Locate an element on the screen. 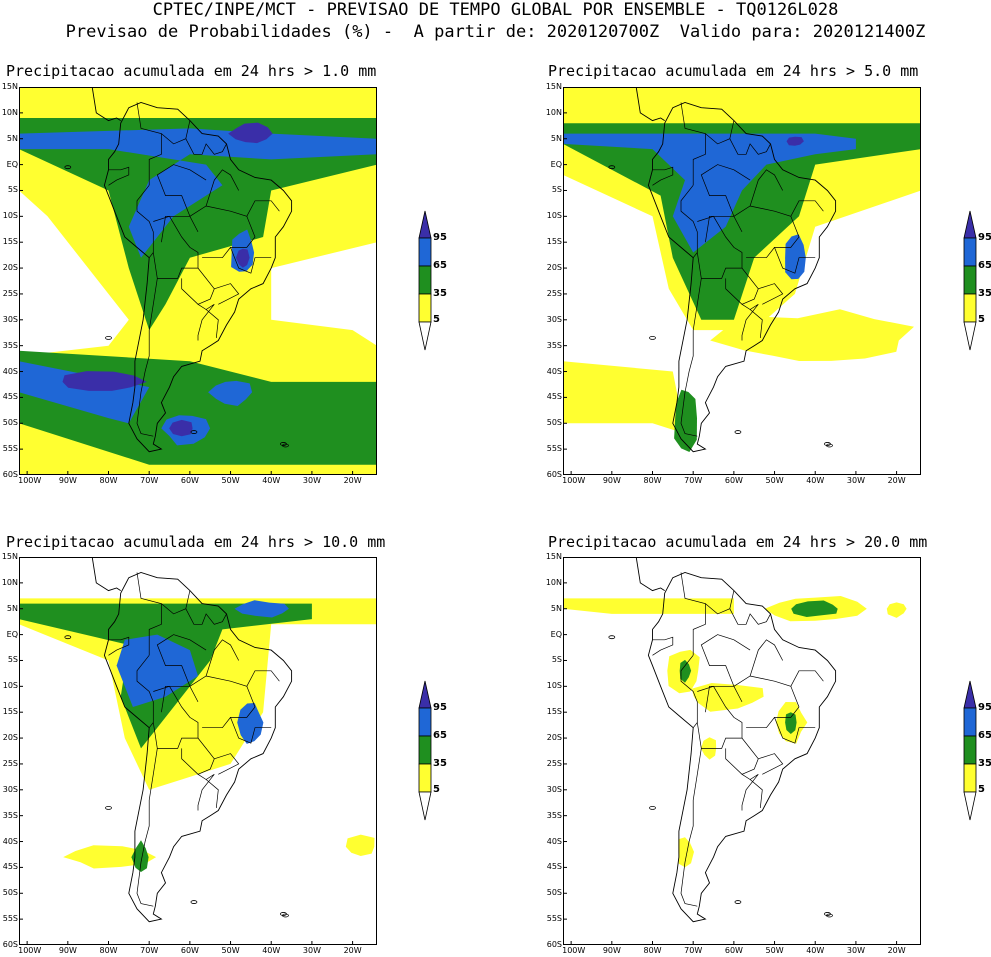 This screenshot has height=957, width=991. x-tick-label: 90W is located at coordinates (611, 950).